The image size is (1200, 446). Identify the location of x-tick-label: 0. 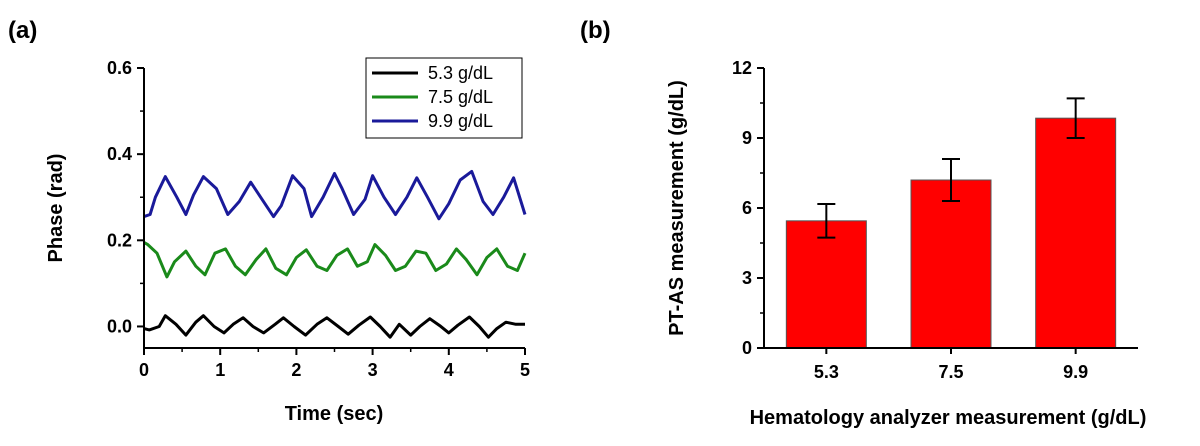
(144, 370).